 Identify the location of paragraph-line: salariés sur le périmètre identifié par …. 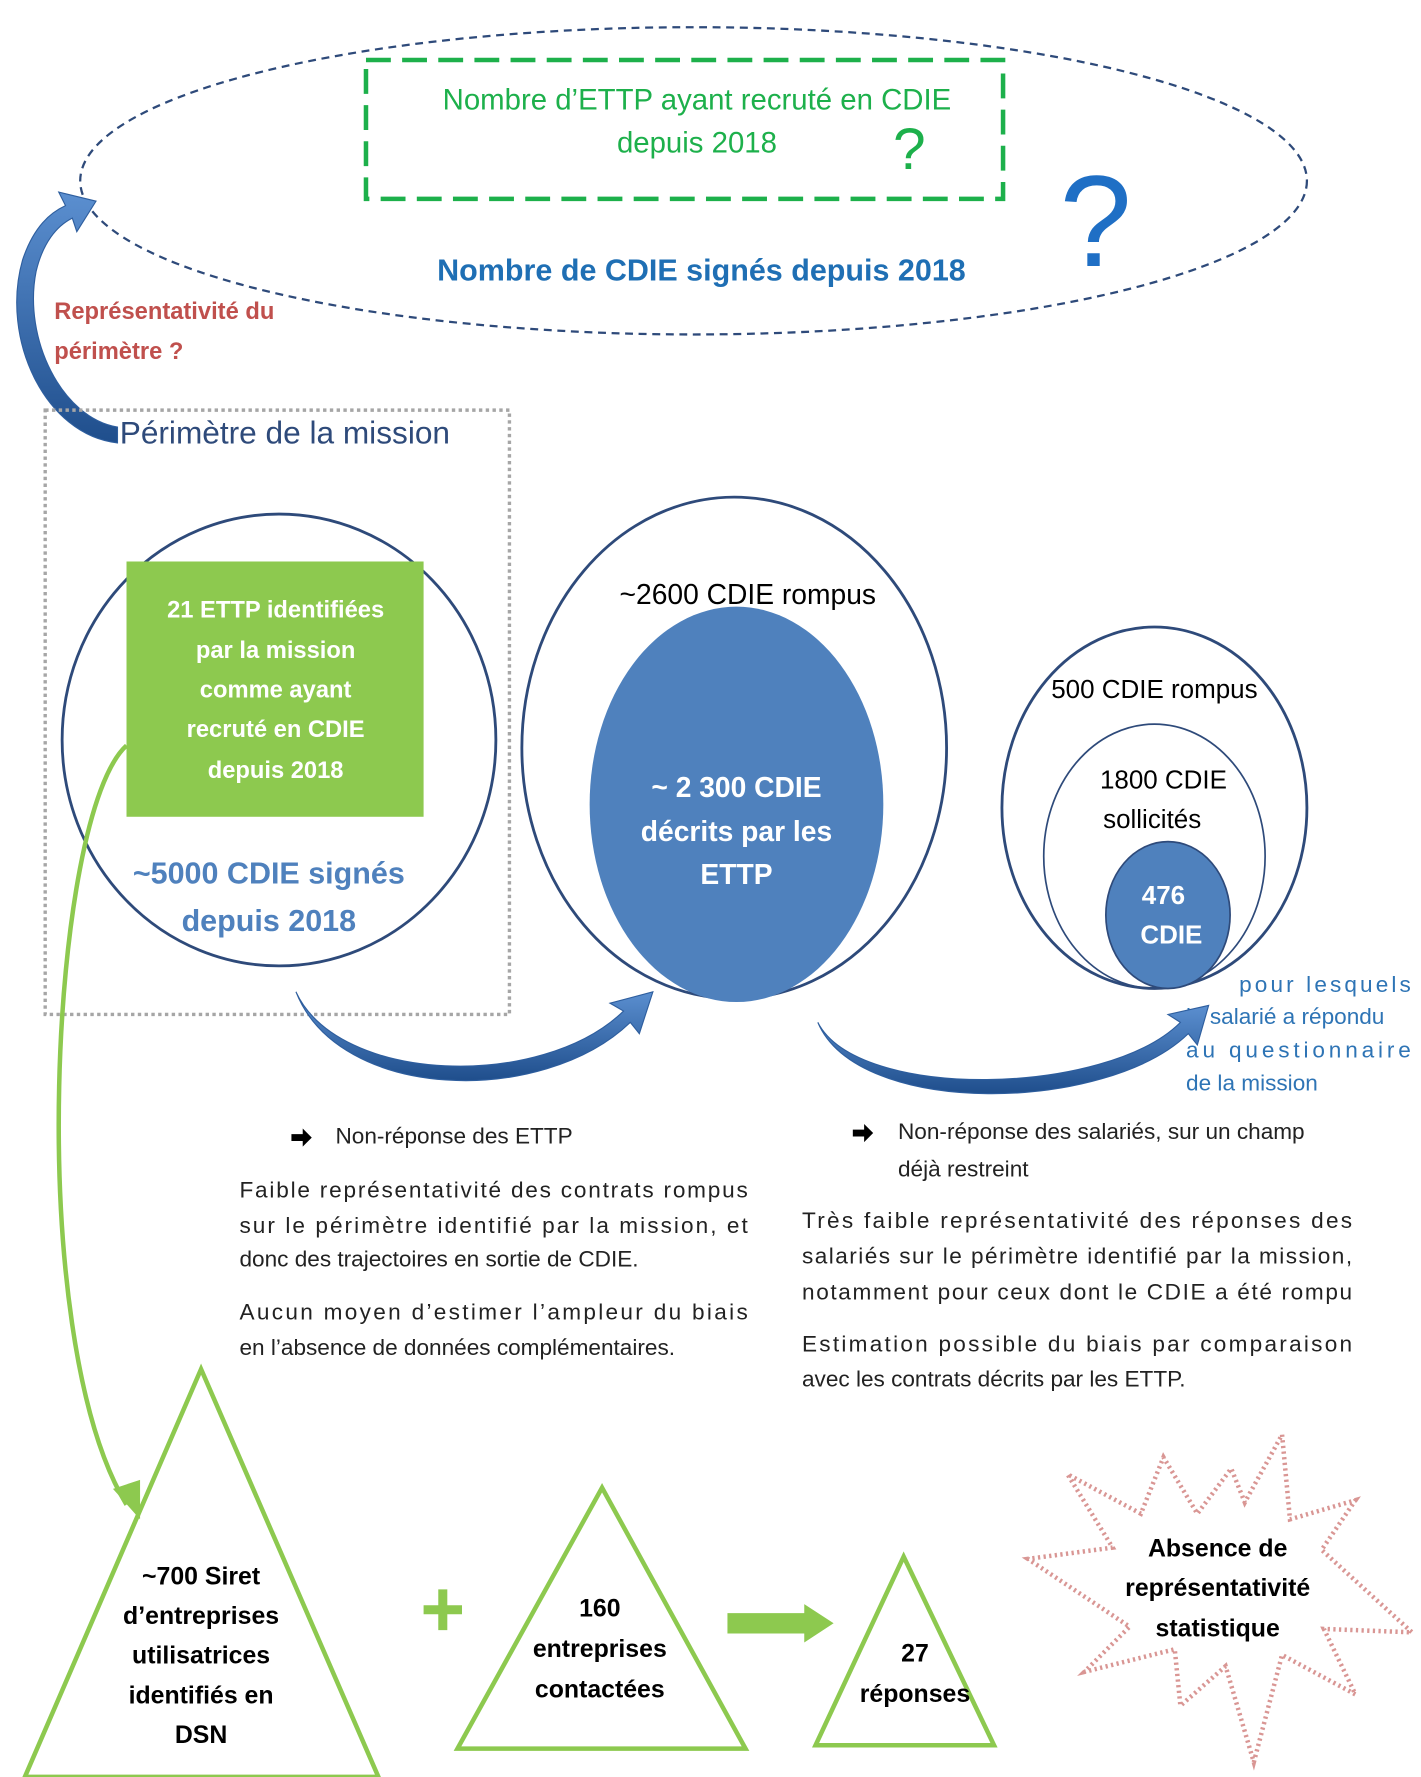
(1077, 1255).